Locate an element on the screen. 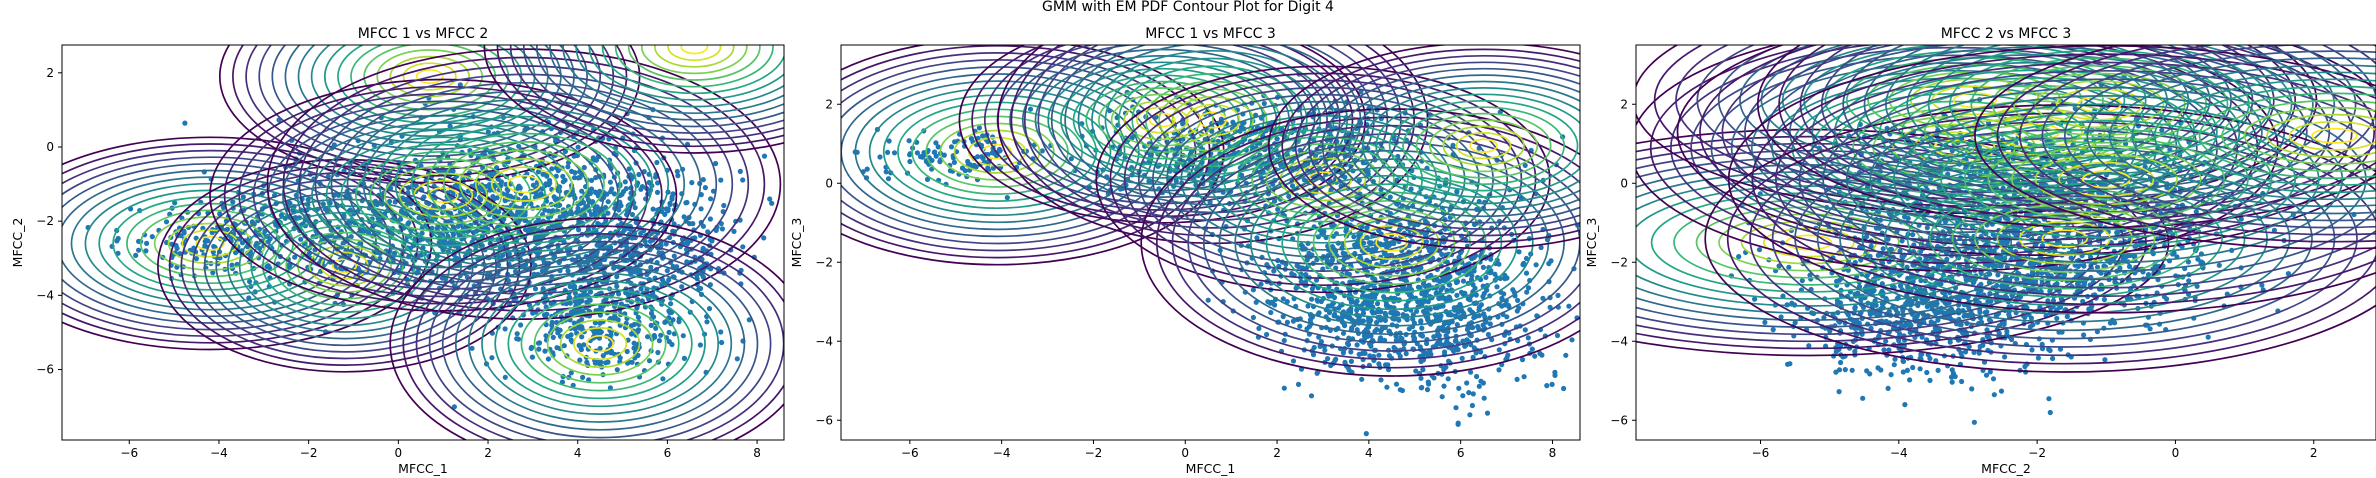 The width and height of the screenshot is (2376, 478). x-tick-label: −4 is located at coordinates (1002, 453).